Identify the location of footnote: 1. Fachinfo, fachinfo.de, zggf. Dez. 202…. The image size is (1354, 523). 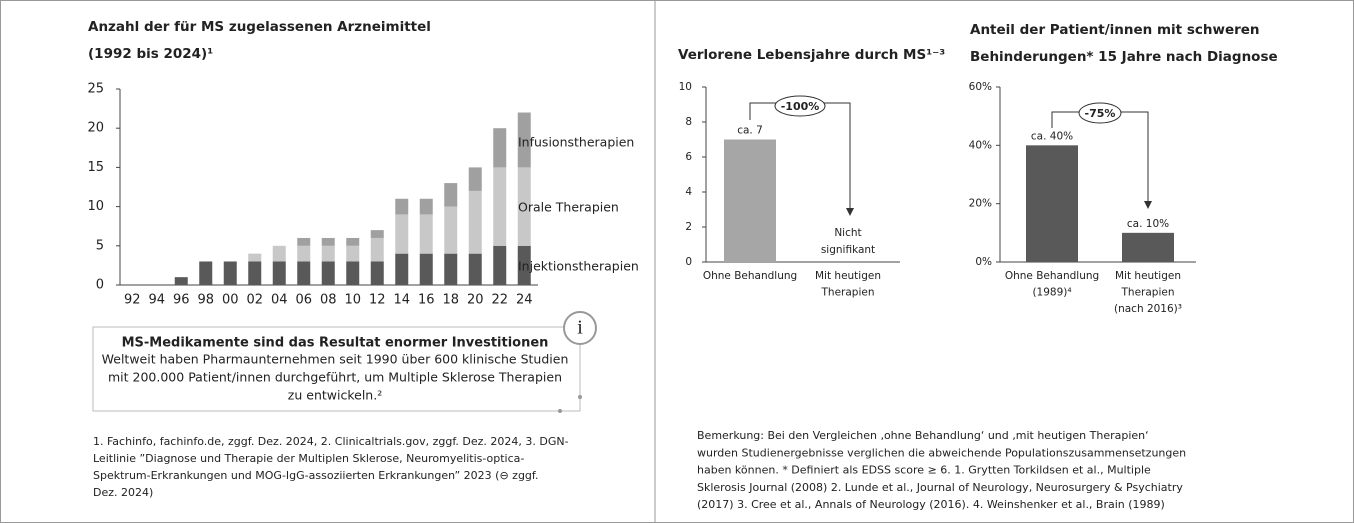
(331, 441).